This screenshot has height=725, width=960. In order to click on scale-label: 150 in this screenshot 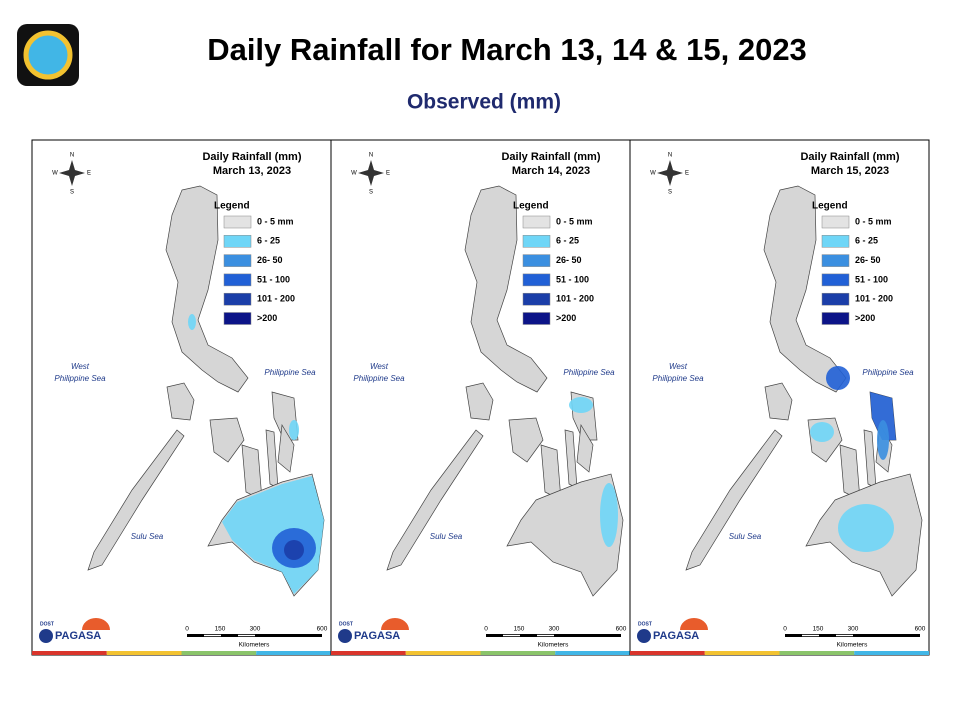, I will do `click(519, 629)`.